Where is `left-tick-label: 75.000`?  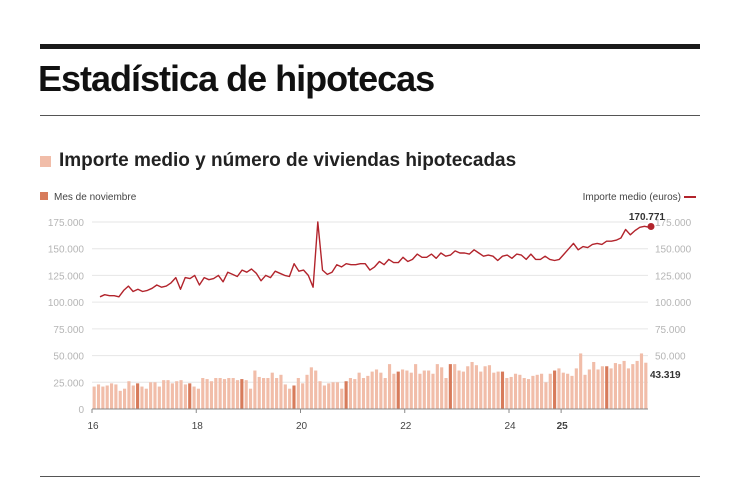
left-tick-label: 75.000 is located at coordinates (68, 330).